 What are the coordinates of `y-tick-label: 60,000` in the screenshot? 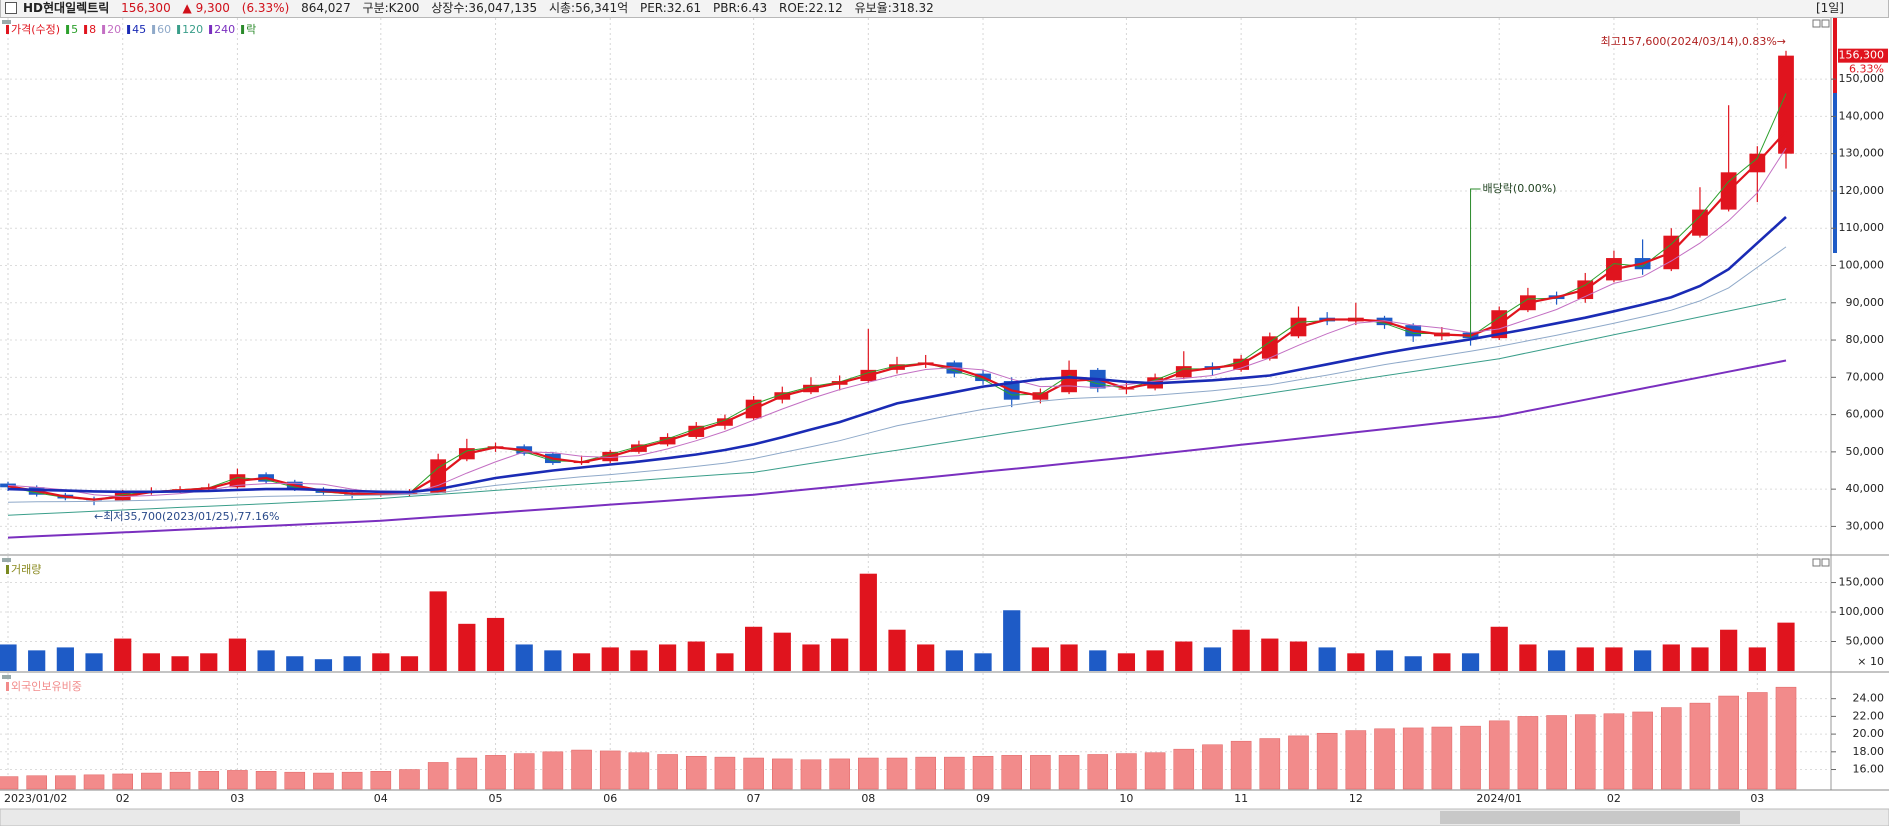 It's located at (1865, 414).